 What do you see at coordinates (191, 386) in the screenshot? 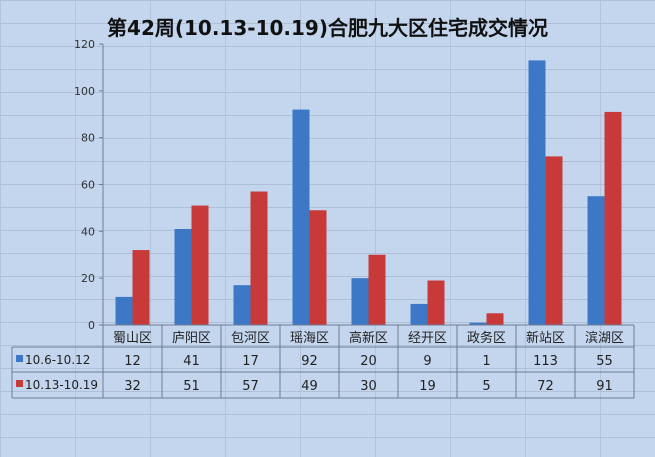
I see `data-table-value: 51` at bounding box center [191, 386].